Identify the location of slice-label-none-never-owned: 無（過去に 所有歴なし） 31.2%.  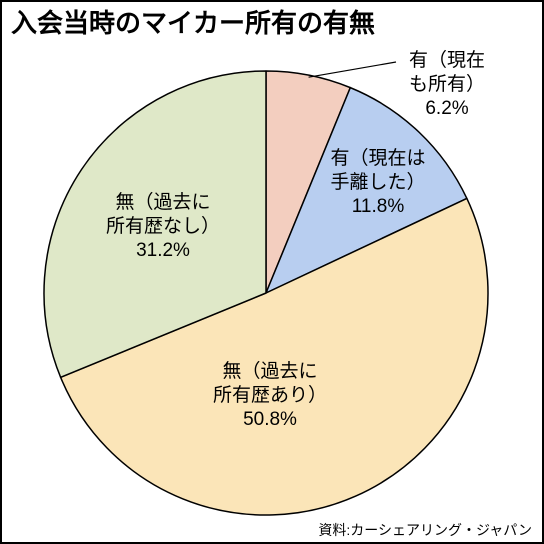
(163, 227).